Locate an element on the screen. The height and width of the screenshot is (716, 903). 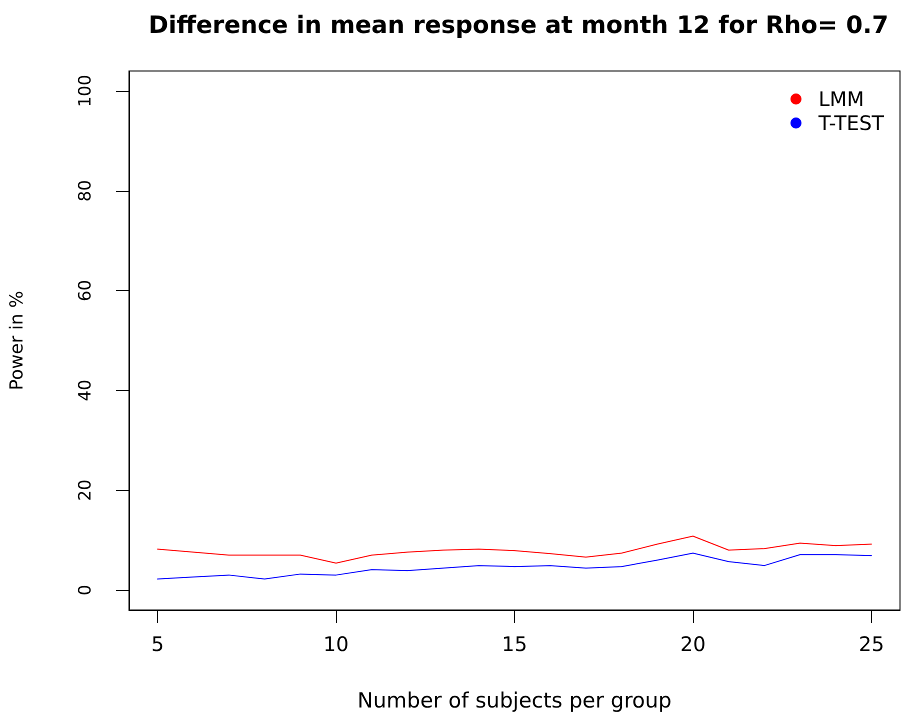
y-tick-label: 100 is located at coordinates (86, 91).